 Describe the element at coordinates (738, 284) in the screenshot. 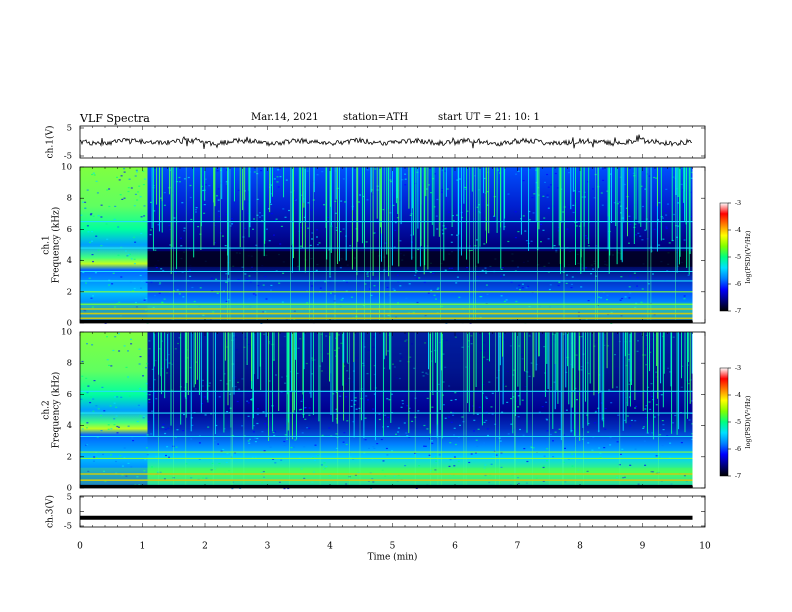

I see `ch1-cbar-tick-label: -6` at that location.